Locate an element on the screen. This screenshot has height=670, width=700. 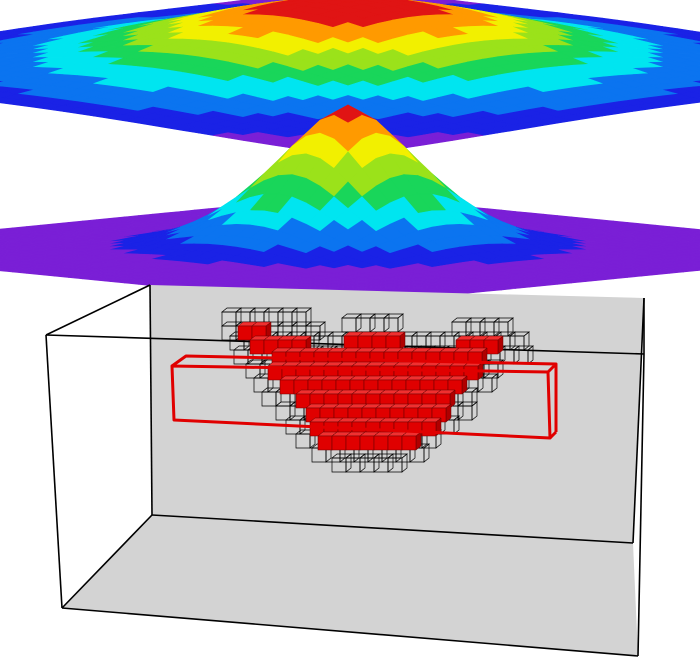
highlight-top-face is located at coordinates (364, 364).